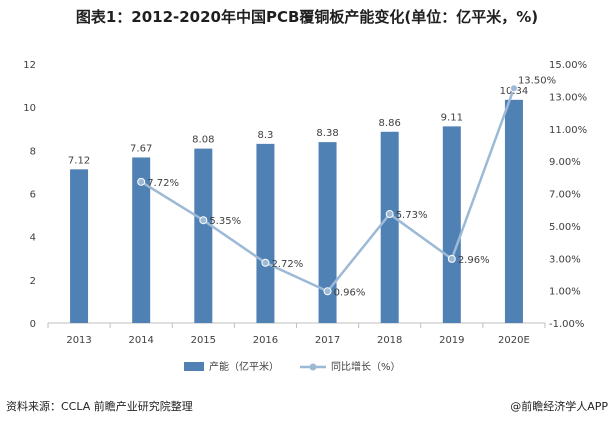  What do you see at coordinates (140, 340) in the screenshot?
I see `x-tick-label: 2014` at bounding box center [140, 340].